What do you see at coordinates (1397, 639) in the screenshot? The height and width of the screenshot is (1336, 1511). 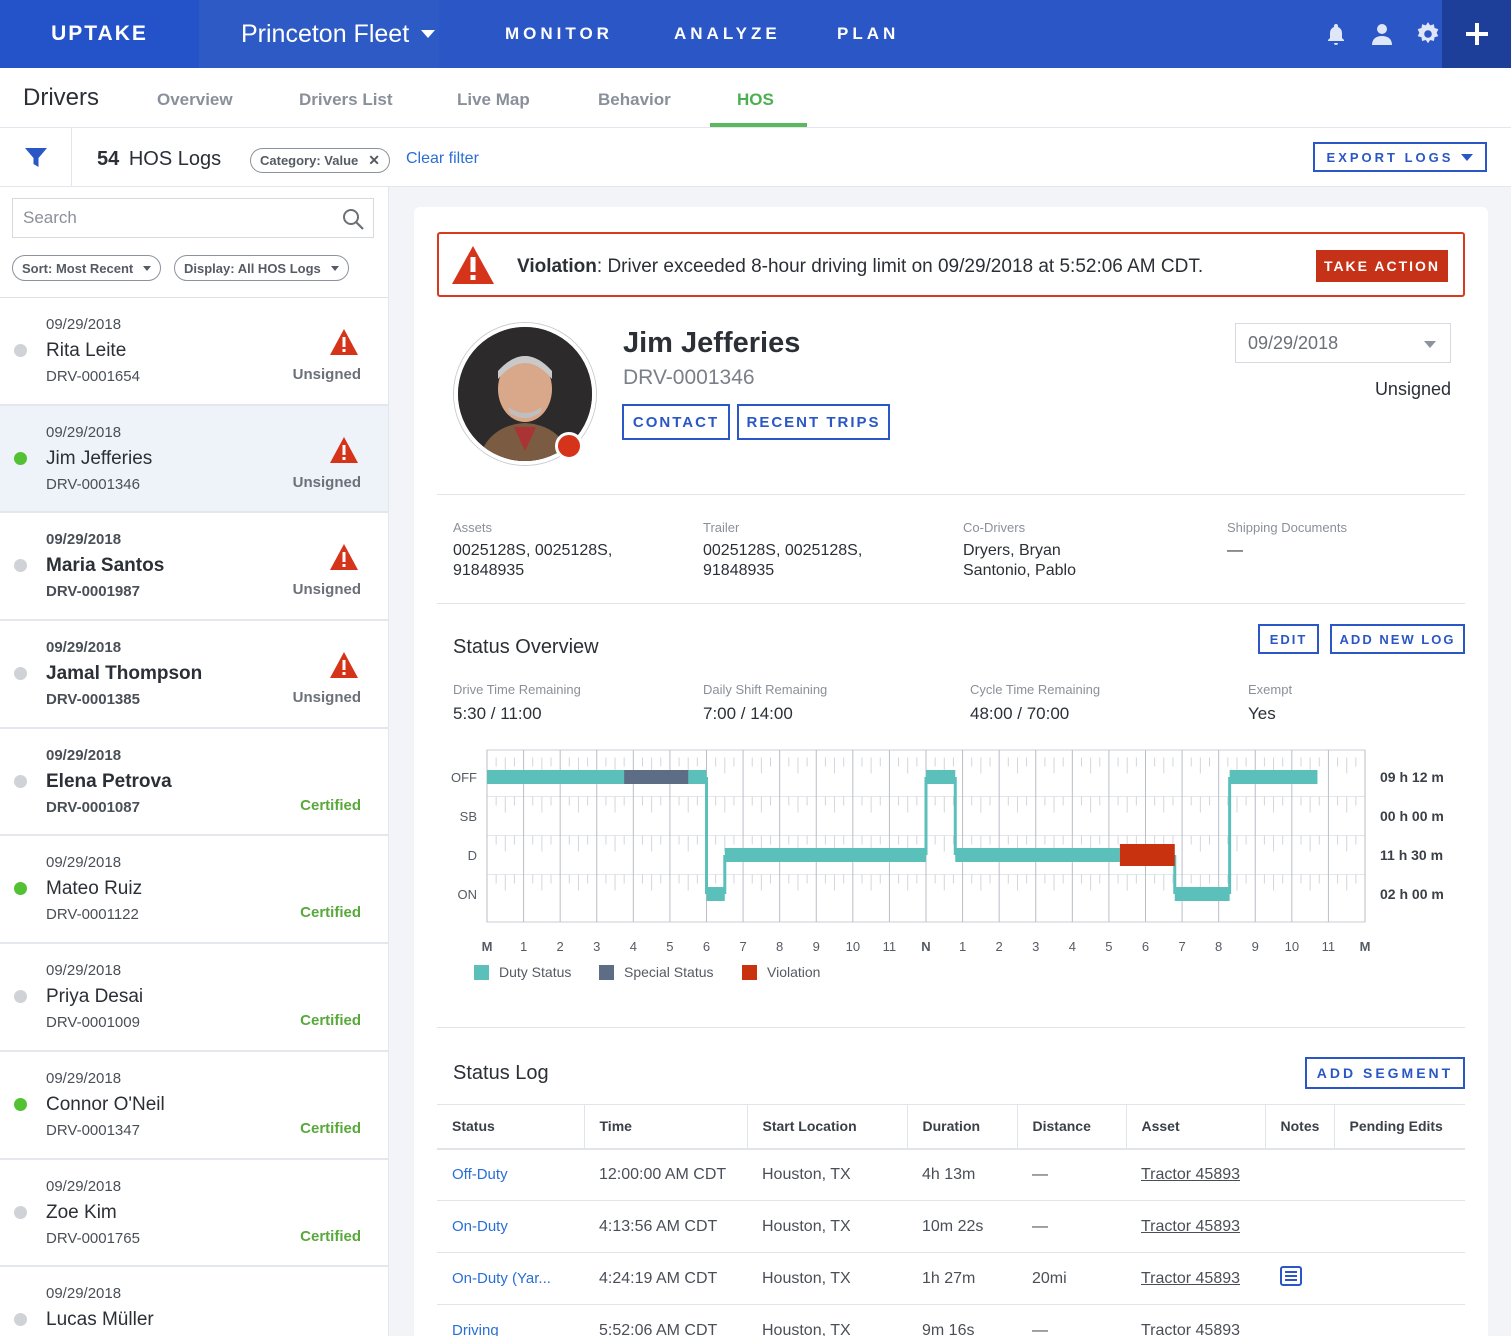 I see `add-new-log-button: ADD NEW LOG` at bounding box center [1397, 639].